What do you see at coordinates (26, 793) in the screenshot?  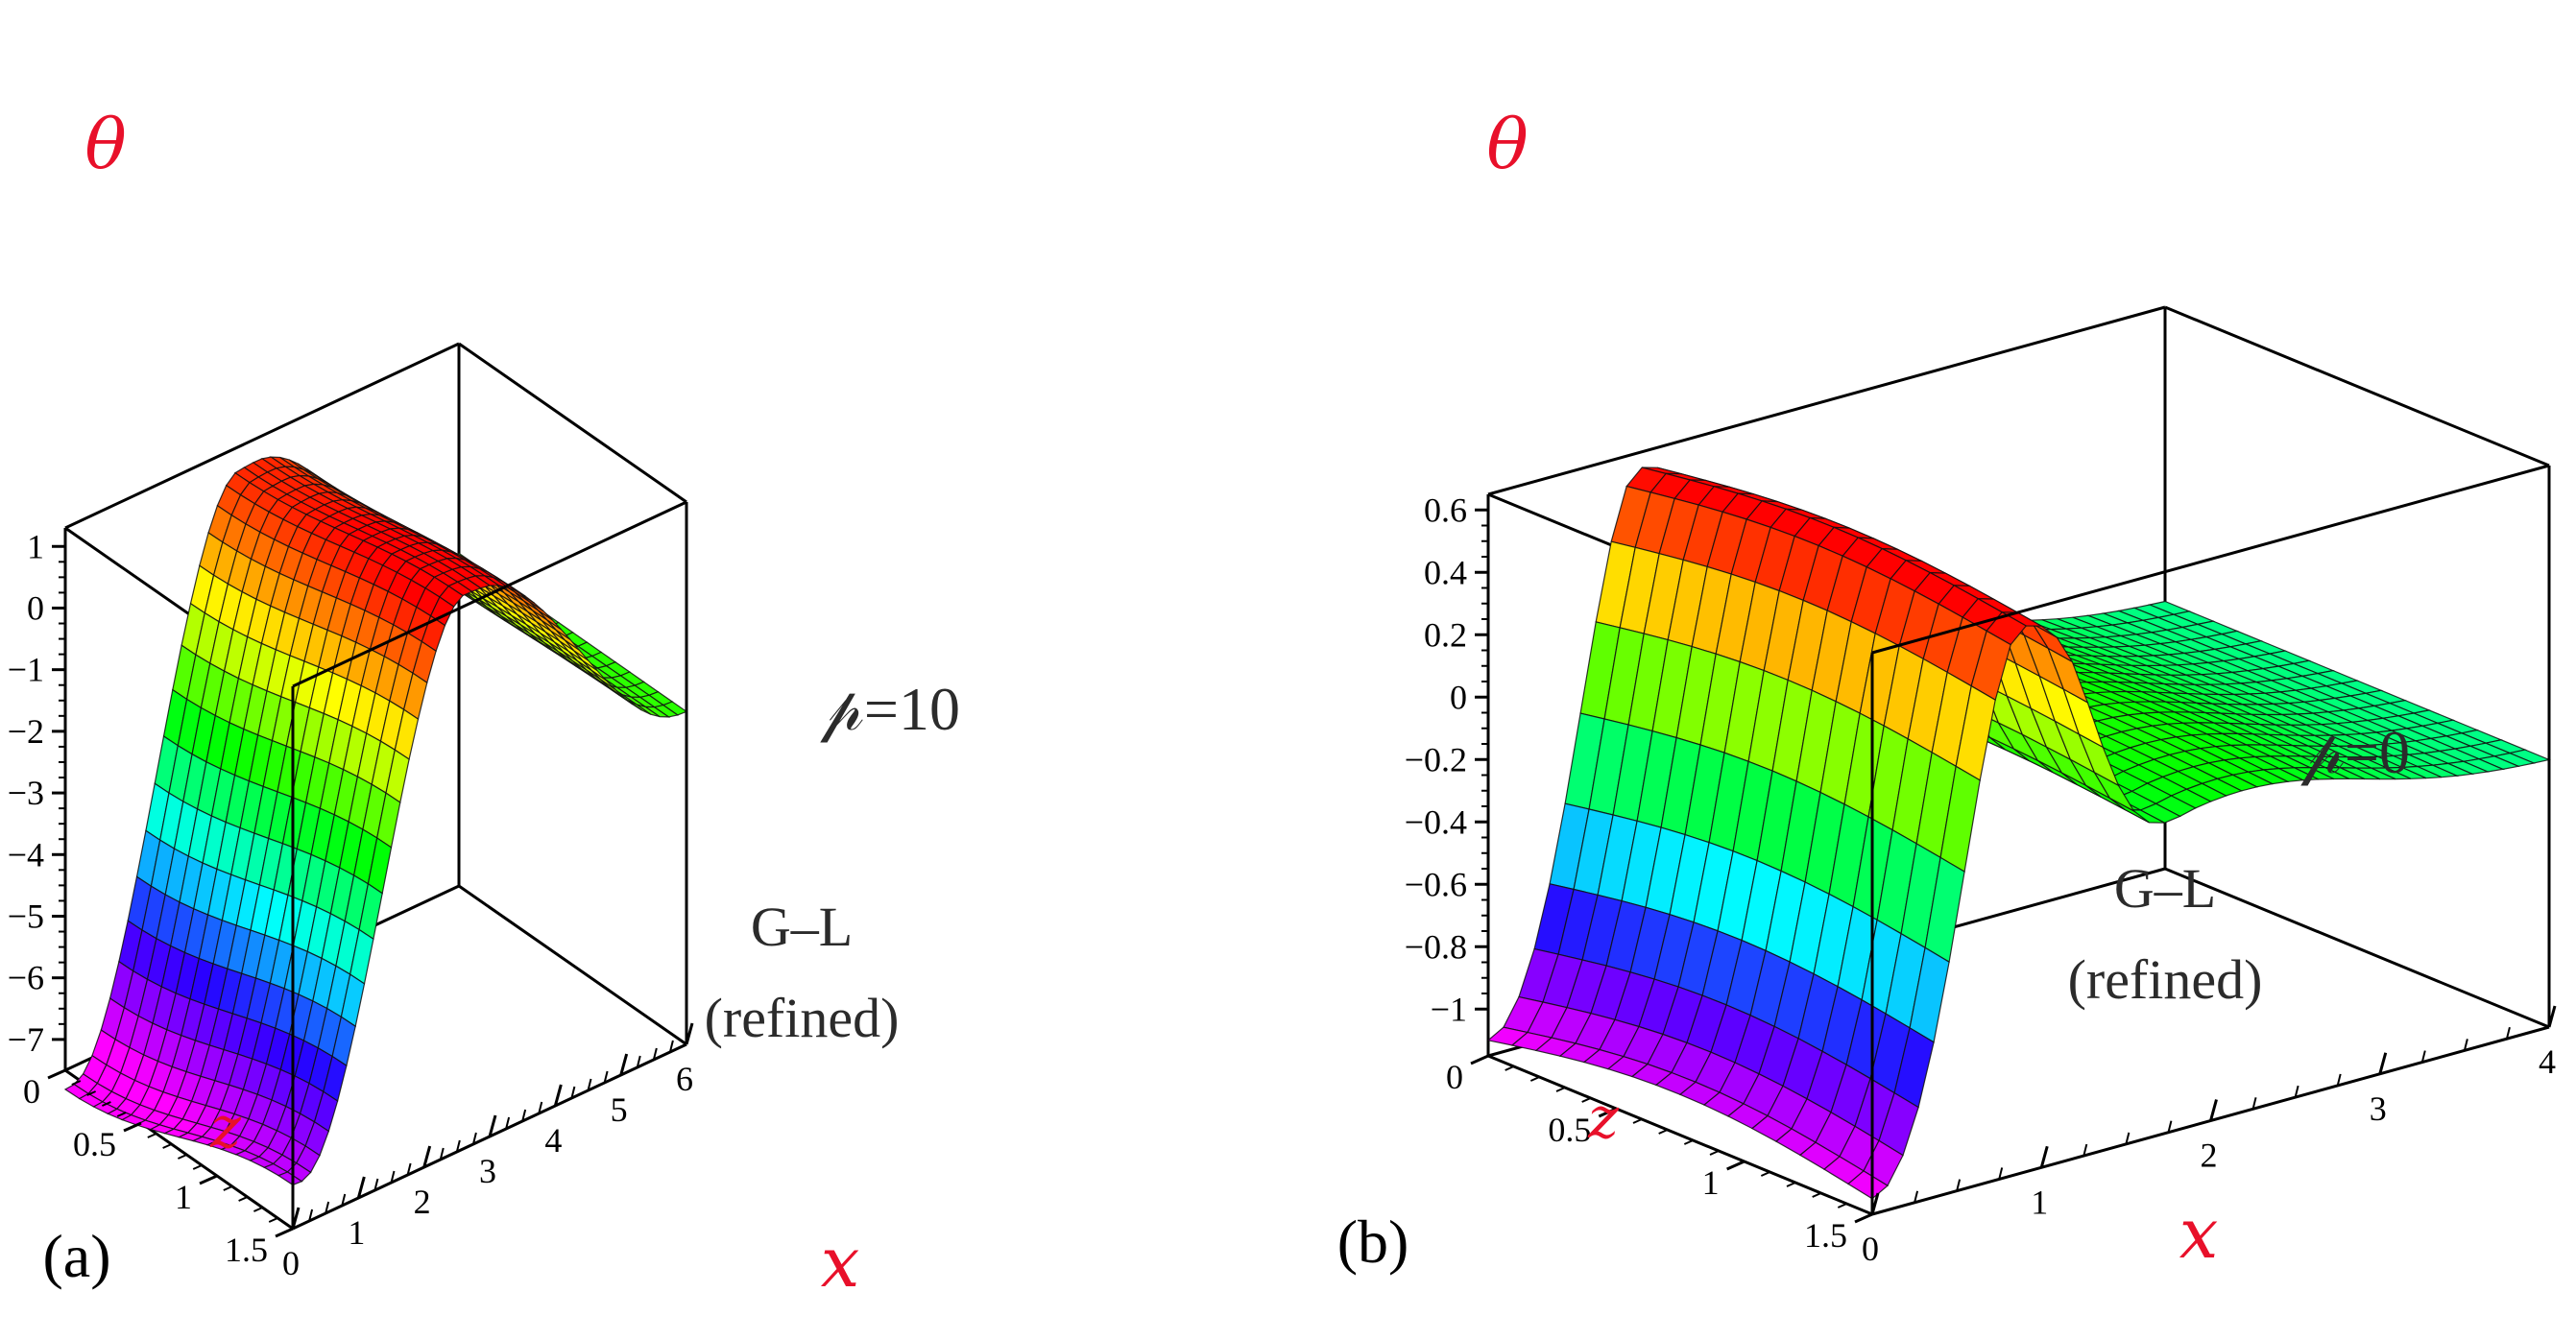 I see `z-tick-label: −3` at bounding box center [26, 793].